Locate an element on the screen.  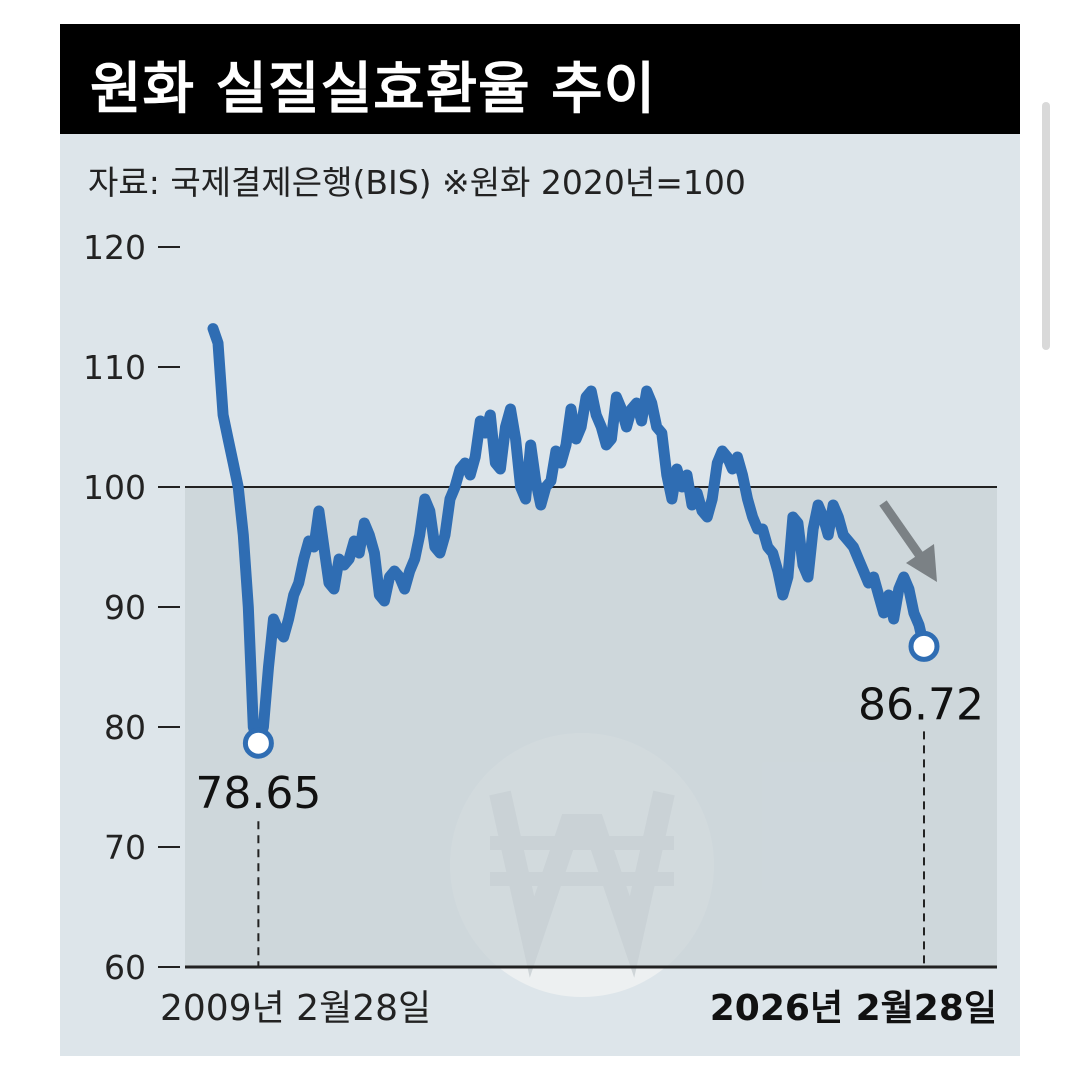
source-note: 자료: 국제결제은행(BIS) ※원화 2020년=100 is located at coordinates (417, 182).